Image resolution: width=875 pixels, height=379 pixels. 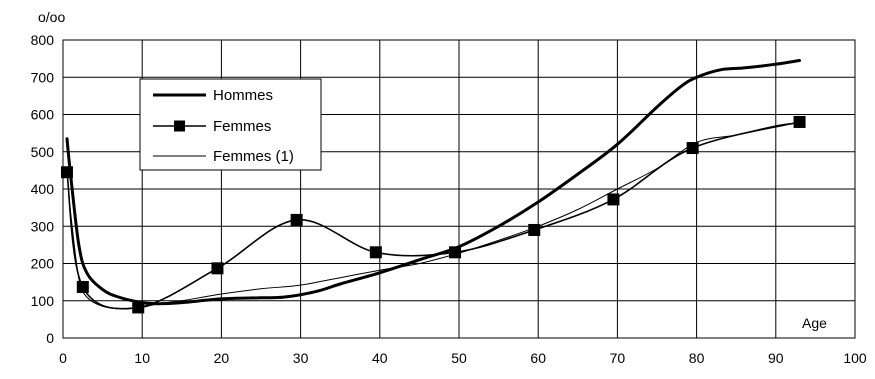 I want to click on legend-label-femmes-1: Femmes (1), so click(x=253, y=156).